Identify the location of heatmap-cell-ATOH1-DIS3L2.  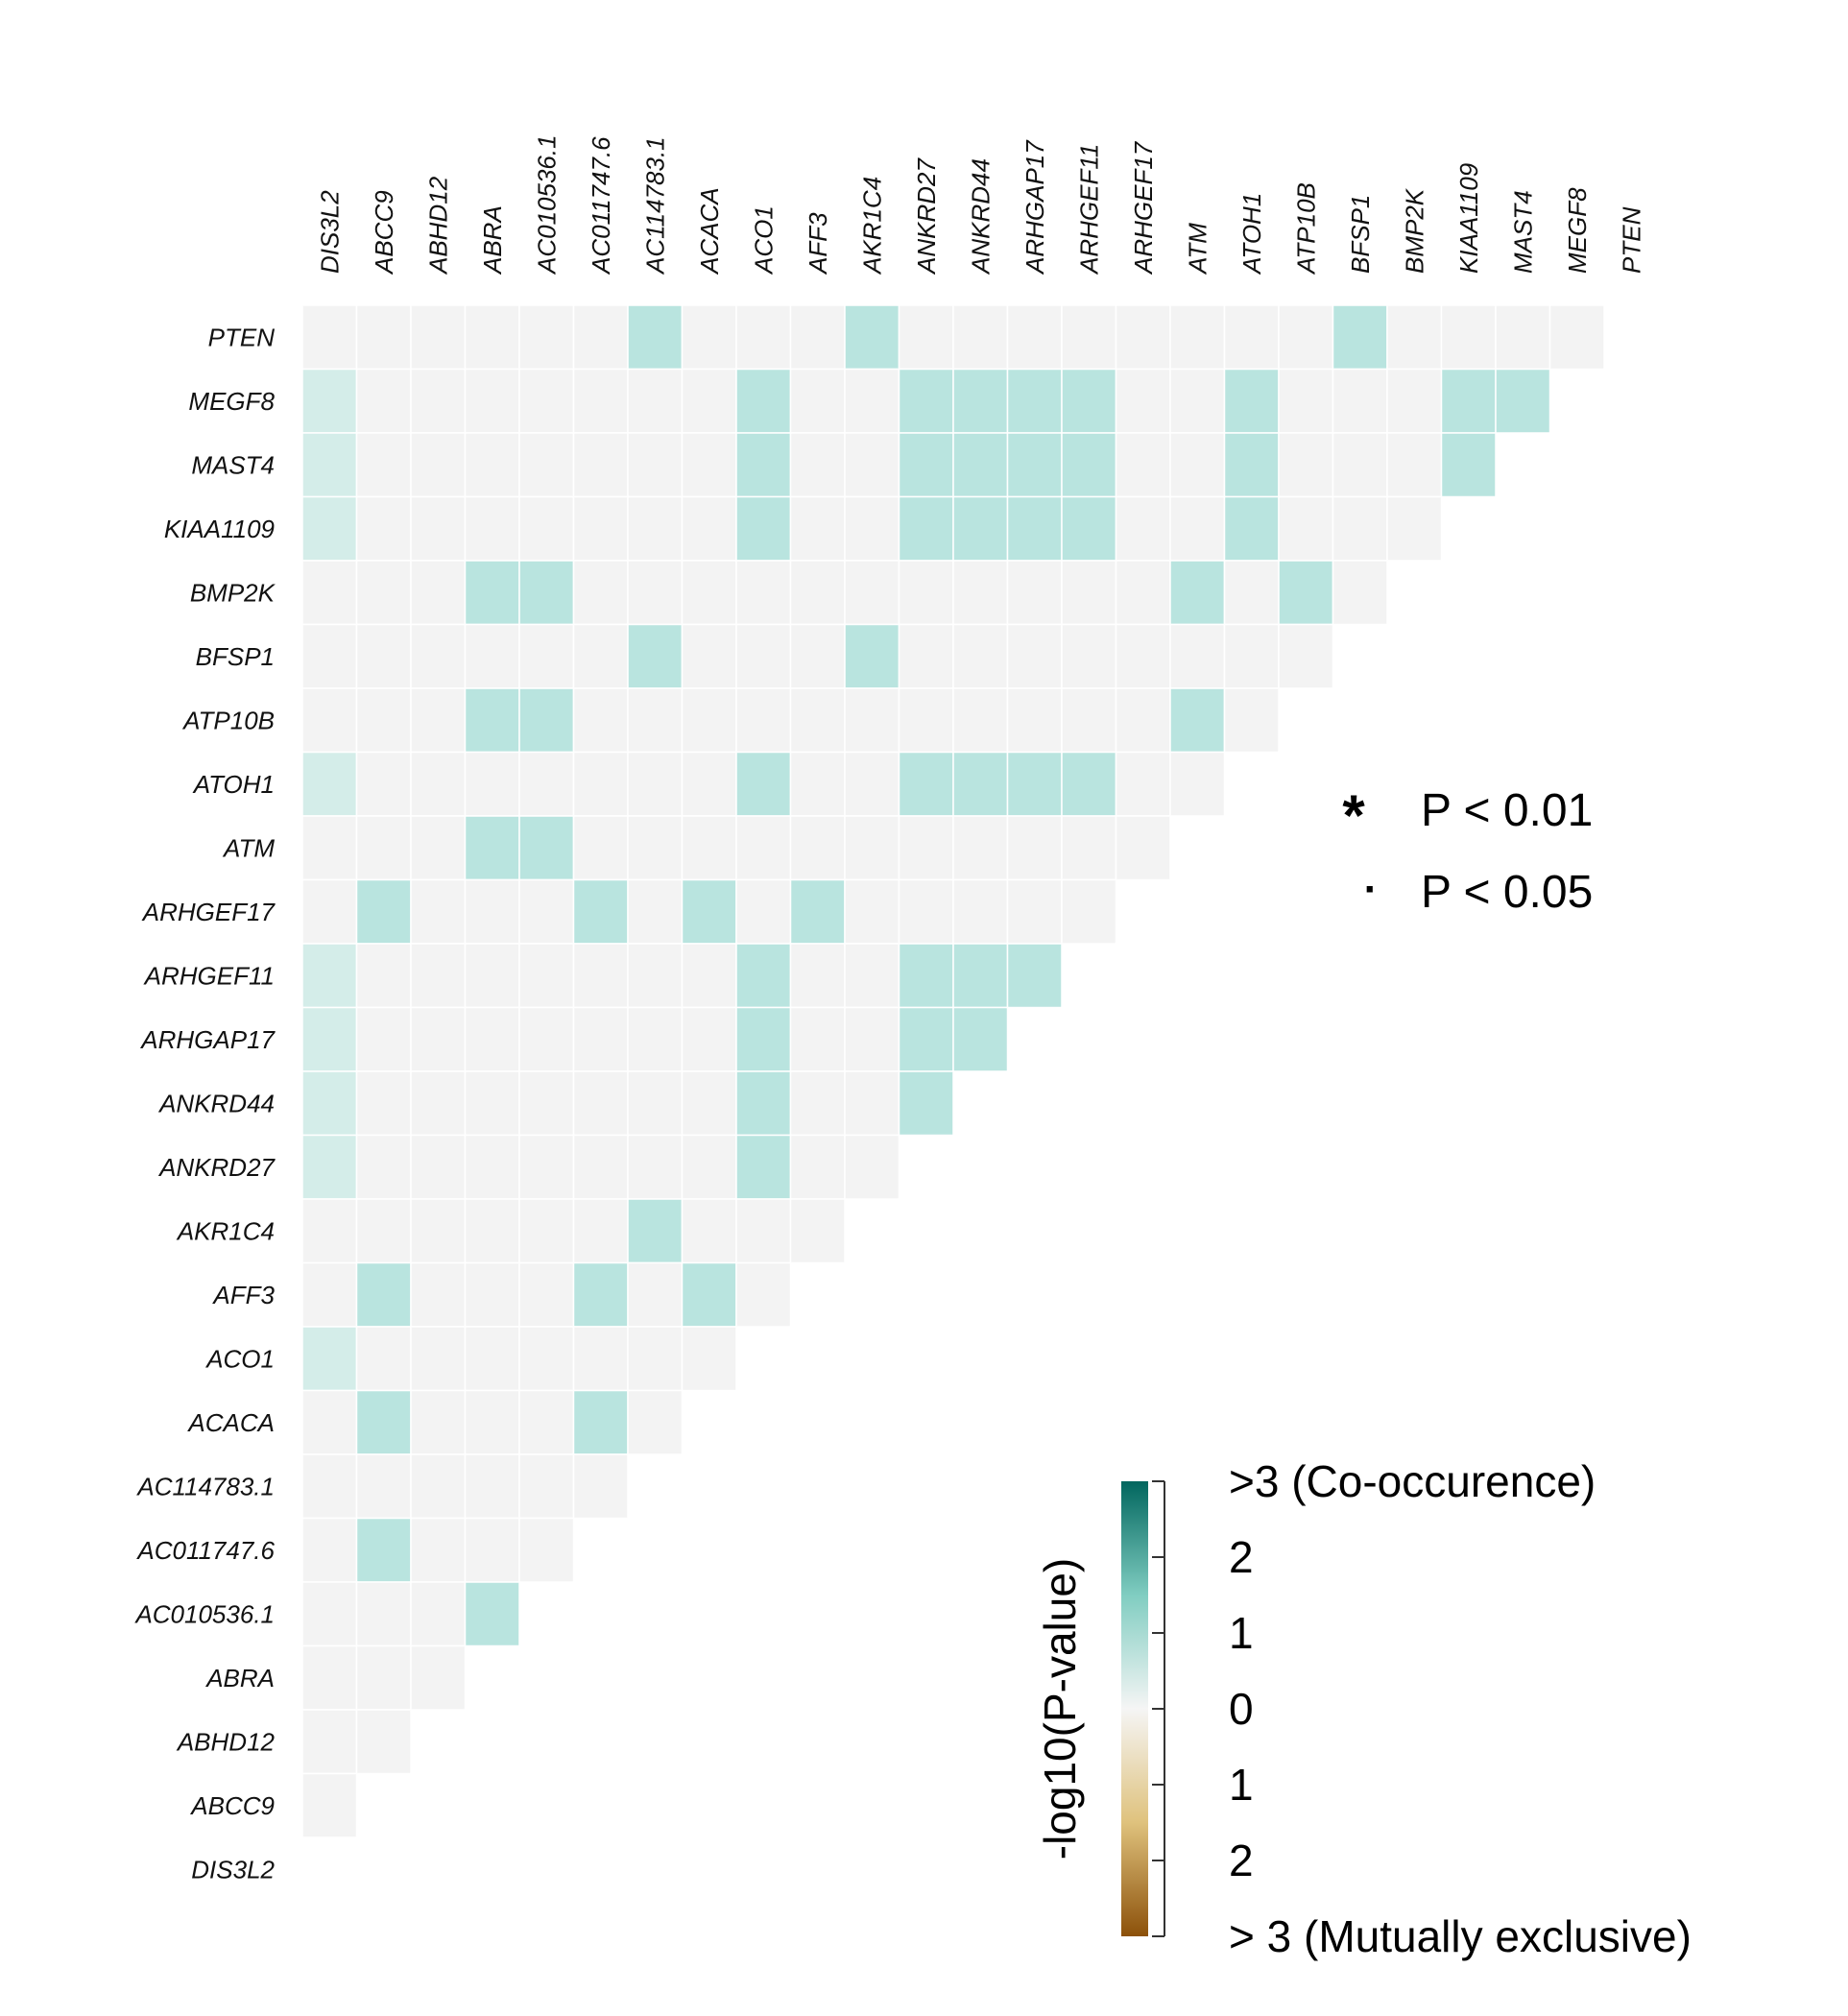
(329, 784).